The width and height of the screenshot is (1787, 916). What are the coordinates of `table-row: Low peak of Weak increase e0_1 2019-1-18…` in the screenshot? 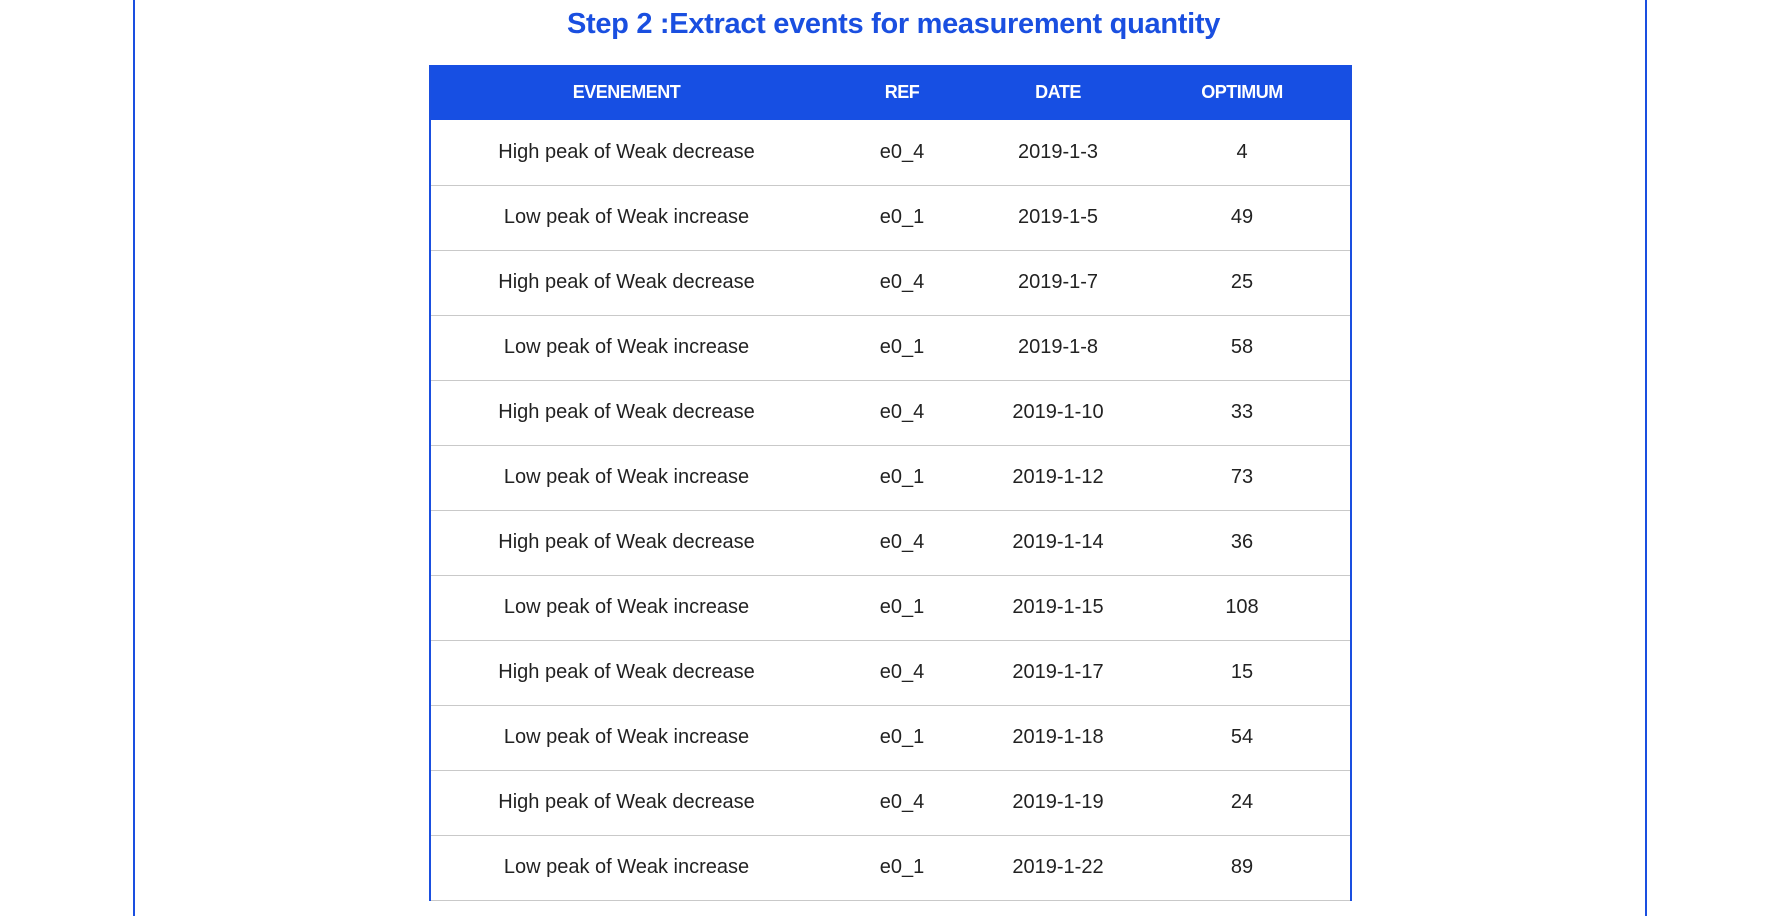 It's located at (890, 737).